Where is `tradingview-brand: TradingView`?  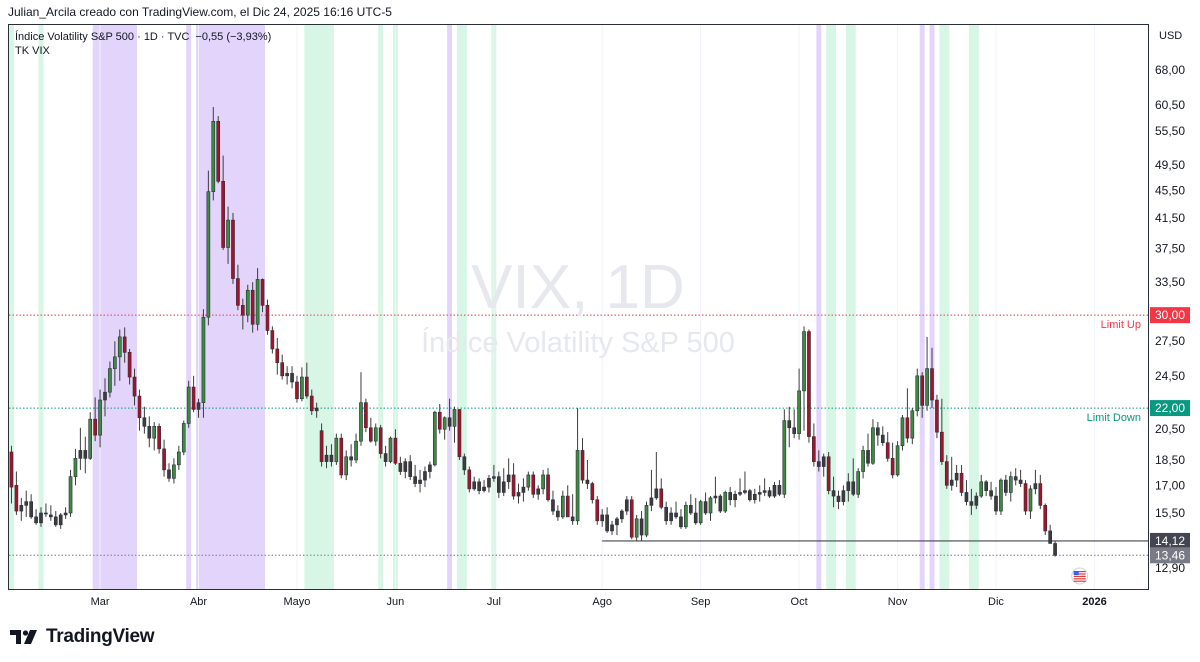
tradingview-brand: TradingView is located at coordinates (82, 637).